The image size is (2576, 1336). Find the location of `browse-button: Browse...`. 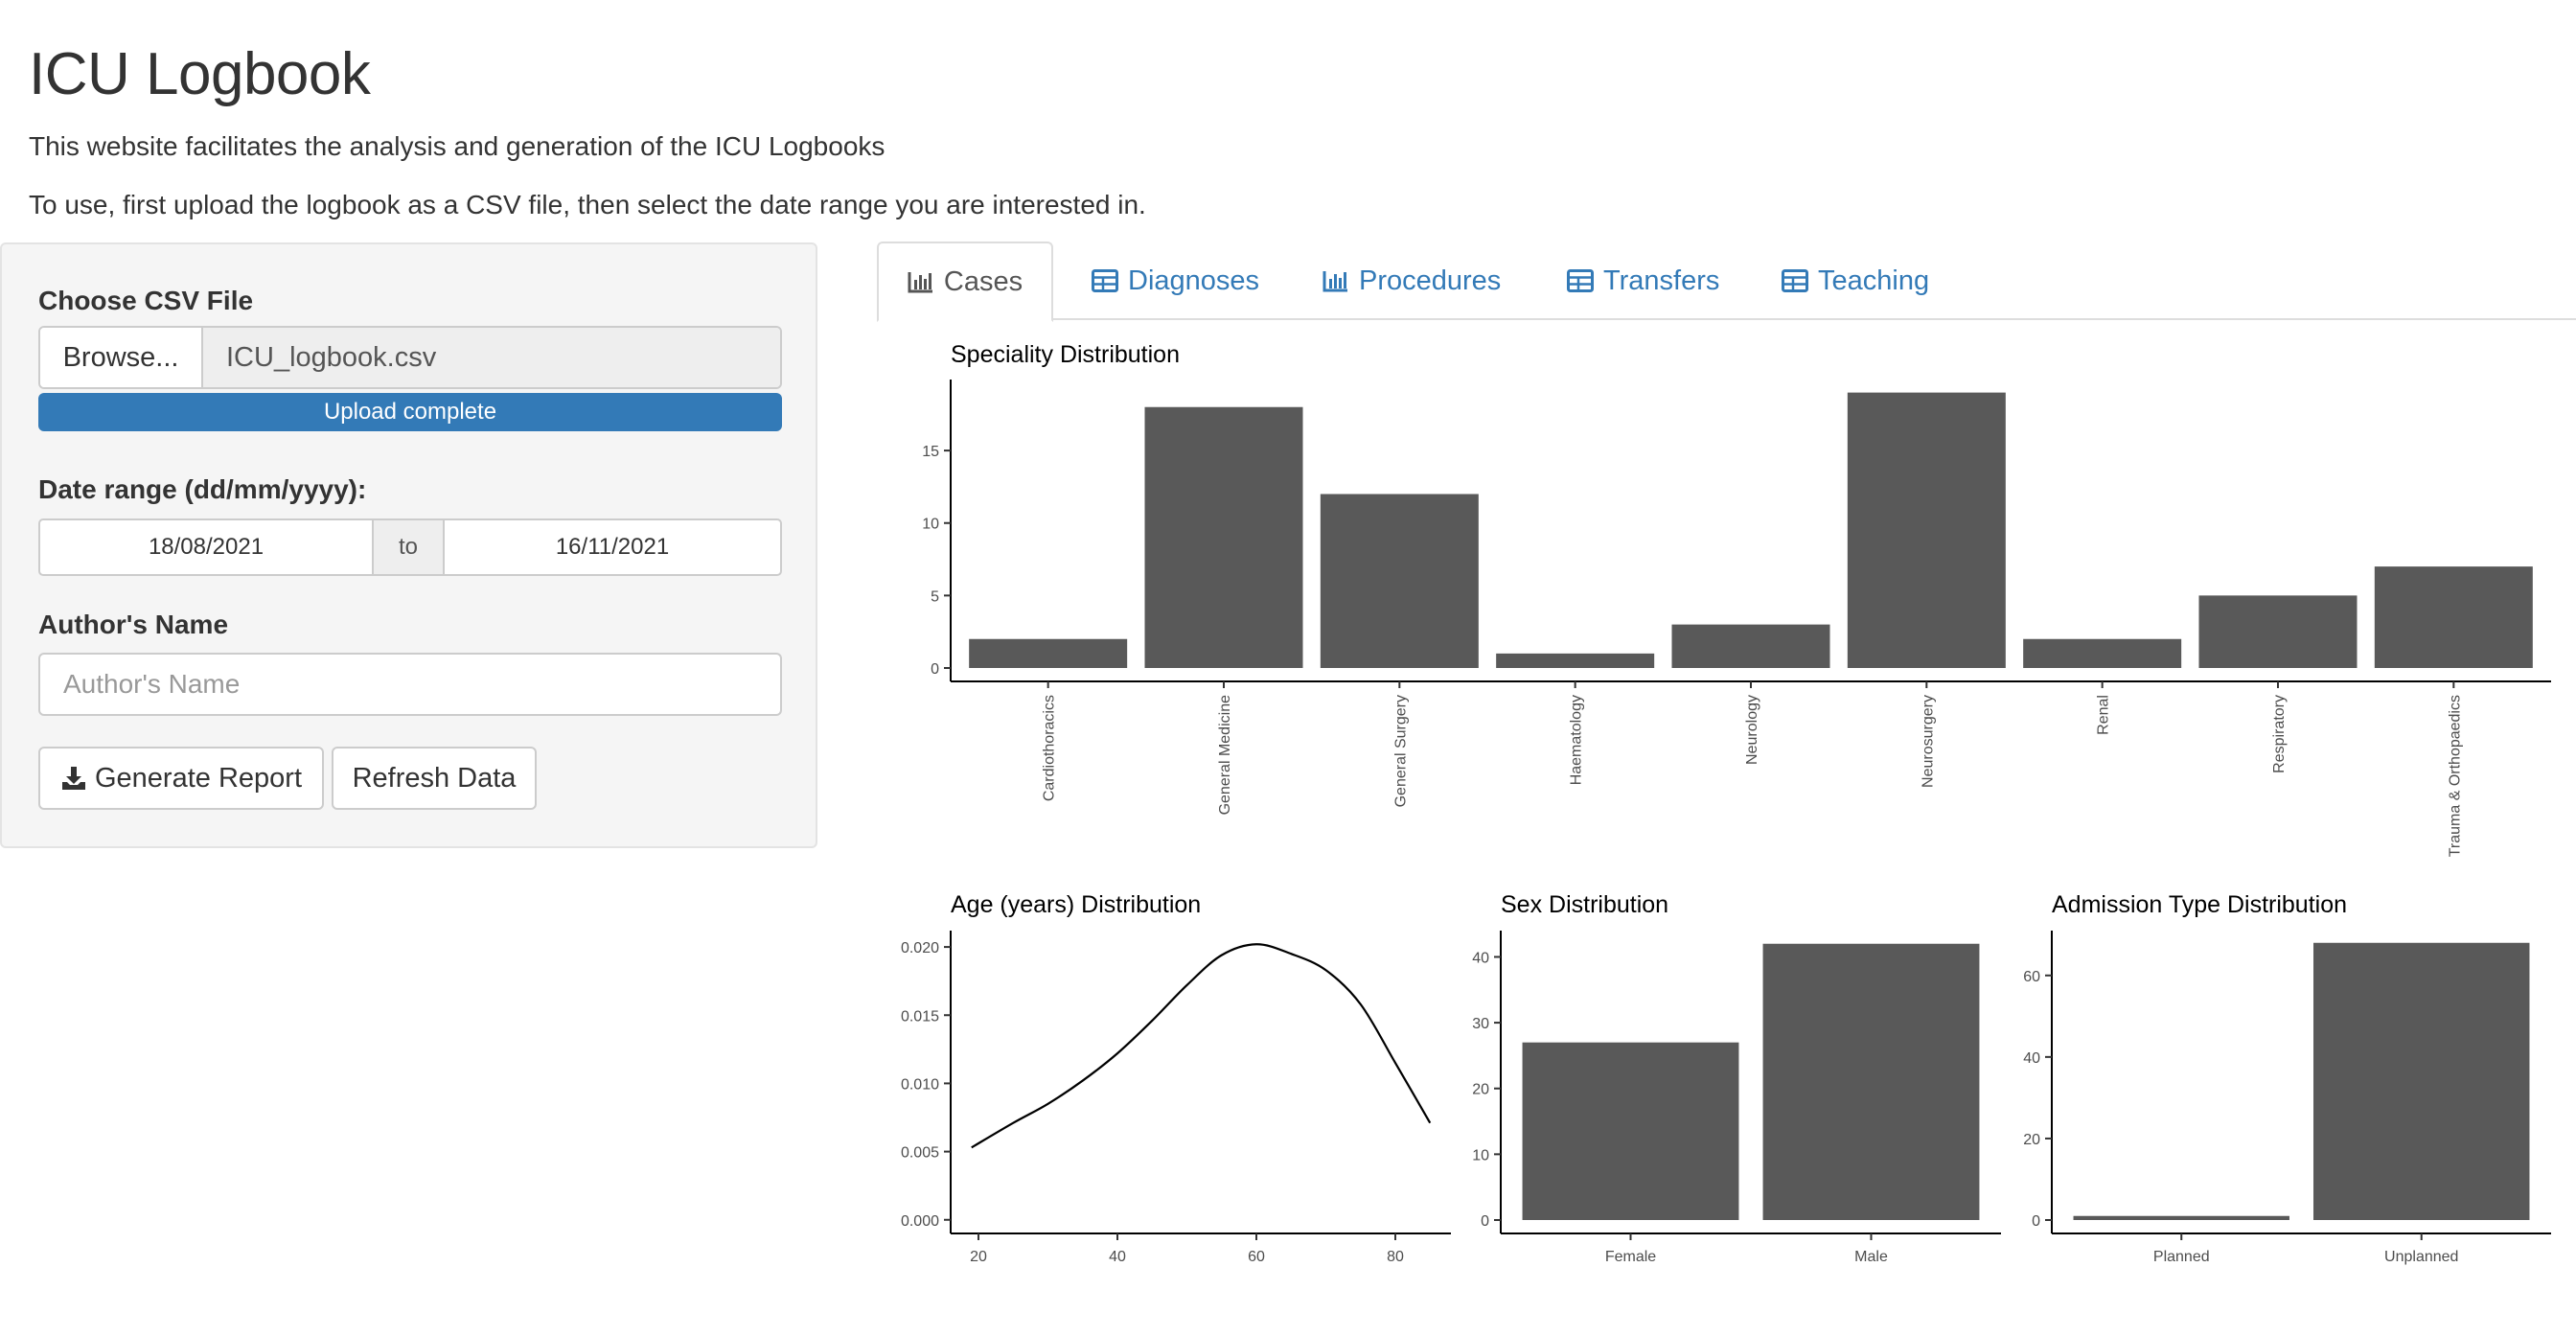

browse-button: Browse... is located at coordinates (121, 357).